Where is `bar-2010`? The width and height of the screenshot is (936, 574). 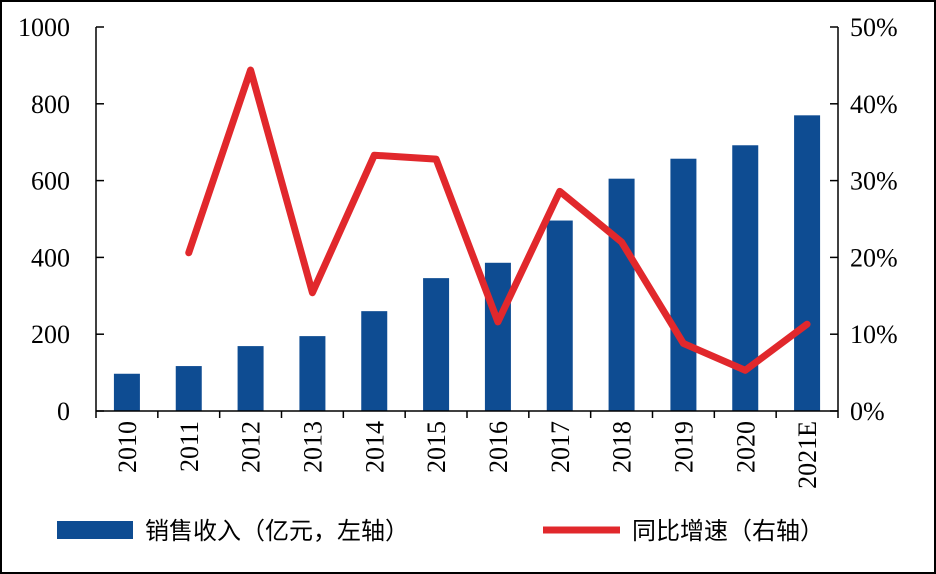
bar-2010 is located at coordinates (126, 392).